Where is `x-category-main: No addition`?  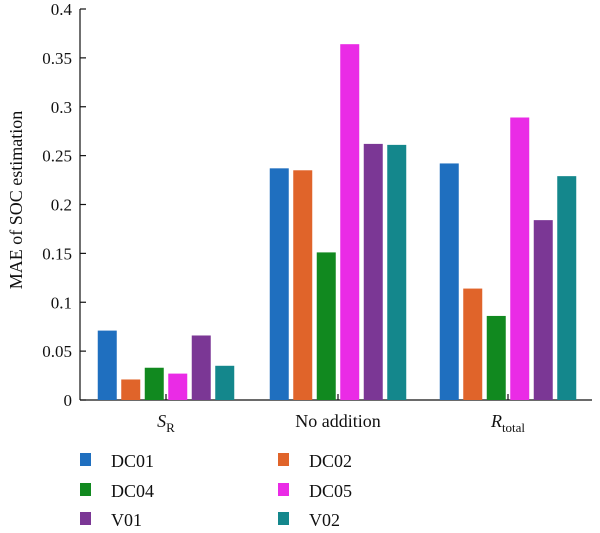 x-category-main: No addition is located at coordinates (338, 421).